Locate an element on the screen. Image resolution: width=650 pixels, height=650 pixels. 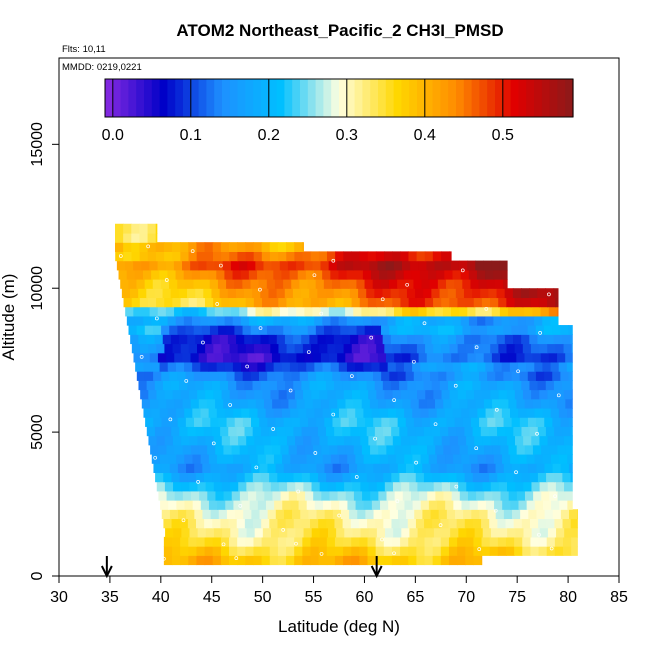
x-tick-label: 55 is located at coordinates (314, 597).